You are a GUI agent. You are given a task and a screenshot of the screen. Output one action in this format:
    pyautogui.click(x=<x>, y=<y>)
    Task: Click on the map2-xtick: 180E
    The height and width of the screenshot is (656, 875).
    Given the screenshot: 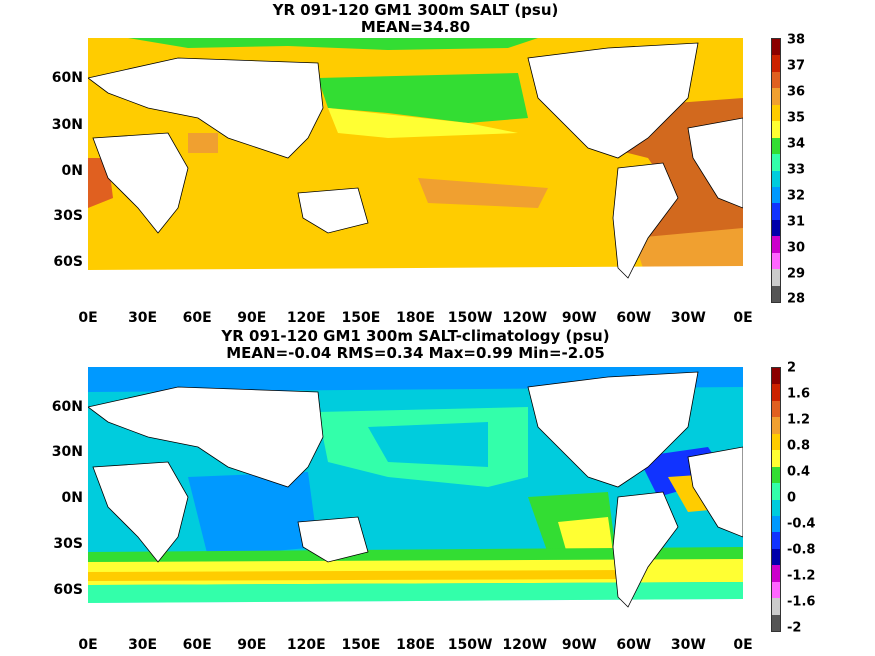 What is the action you would take?
    pyautogui.click(x=415, y=645)
    